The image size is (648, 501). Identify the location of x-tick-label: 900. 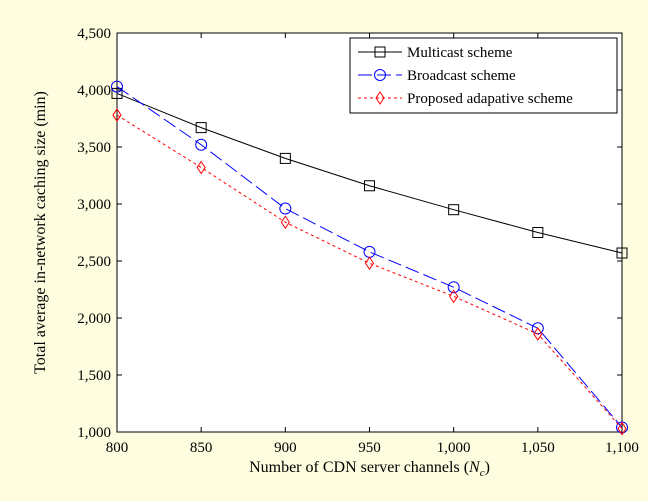
(285, 448).